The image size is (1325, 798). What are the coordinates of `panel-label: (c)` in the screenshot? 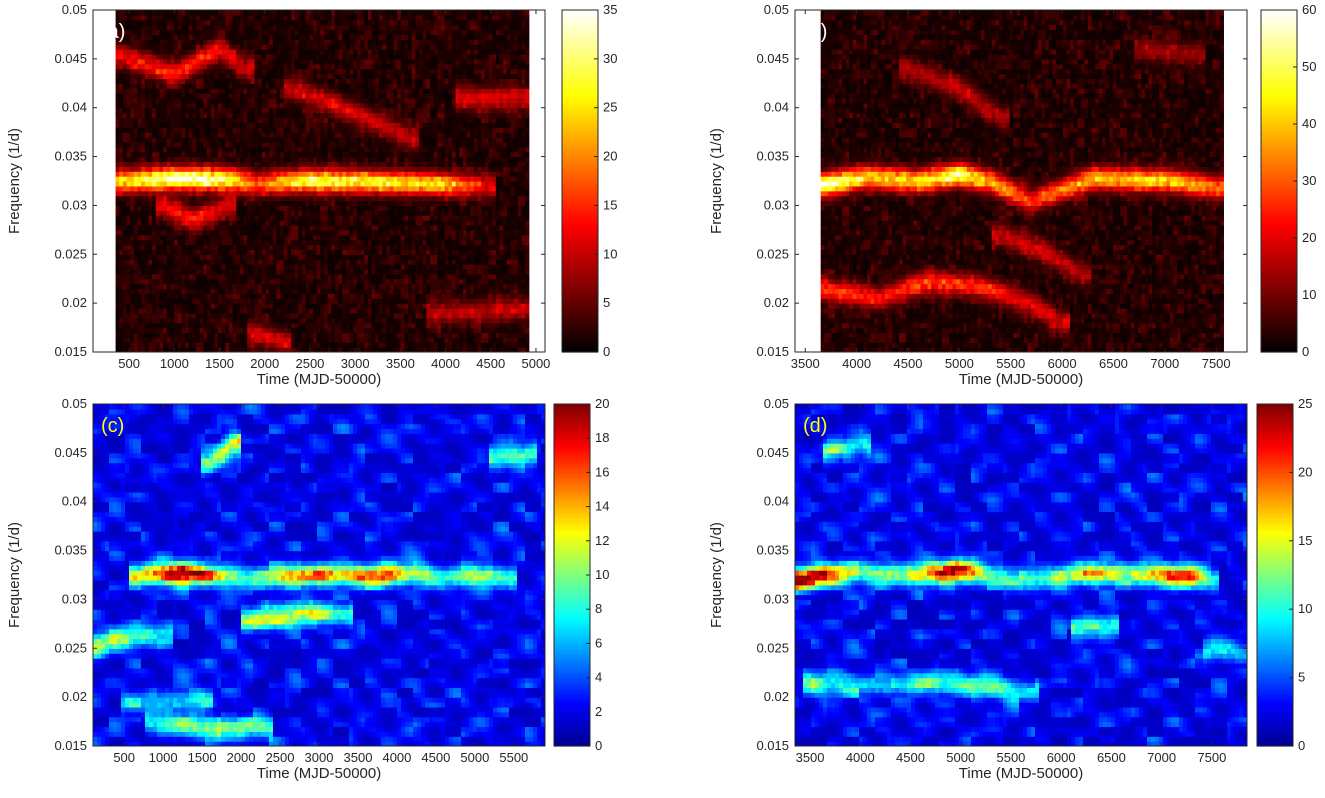 It's located at (112, 426).